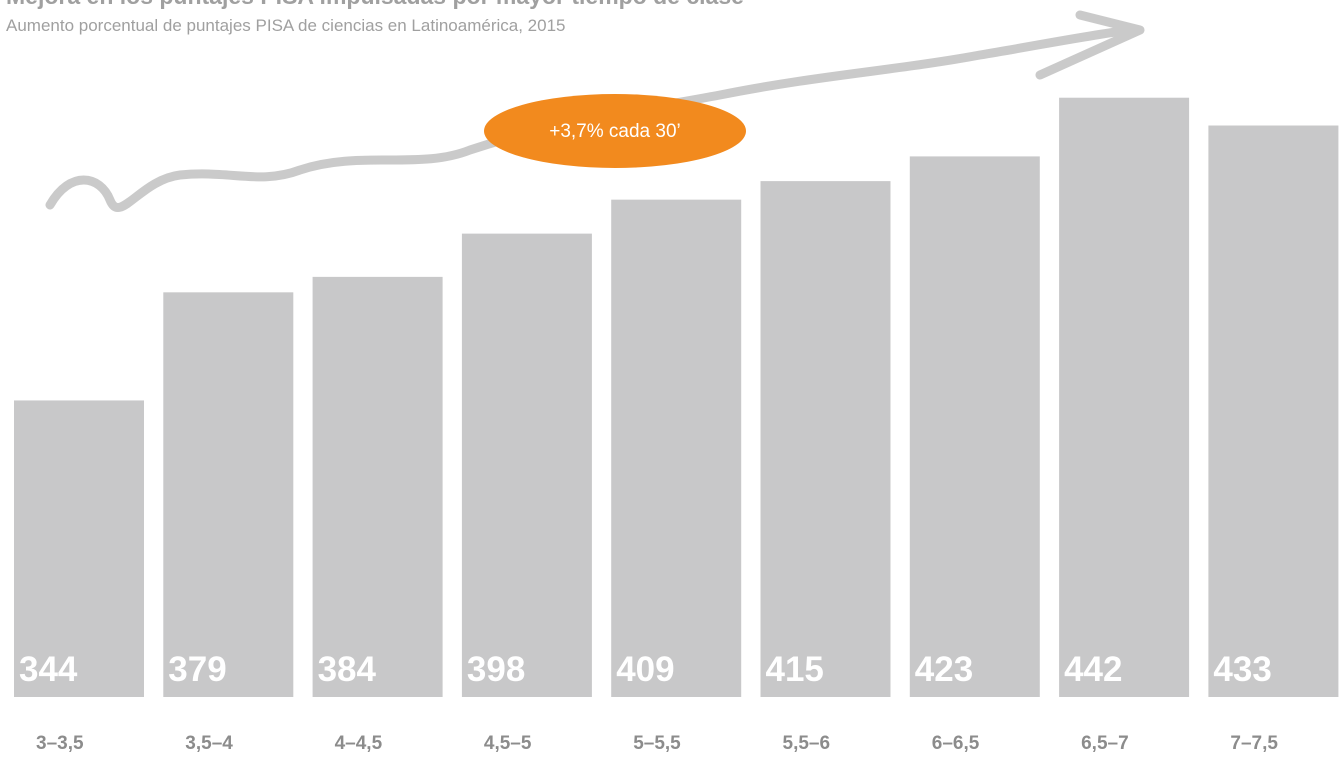 The height and width of the screenshot is (773, 1340). Describe the element at coordinates (1242, 669) in the screenshot. I see `value-label: 433` at that location.